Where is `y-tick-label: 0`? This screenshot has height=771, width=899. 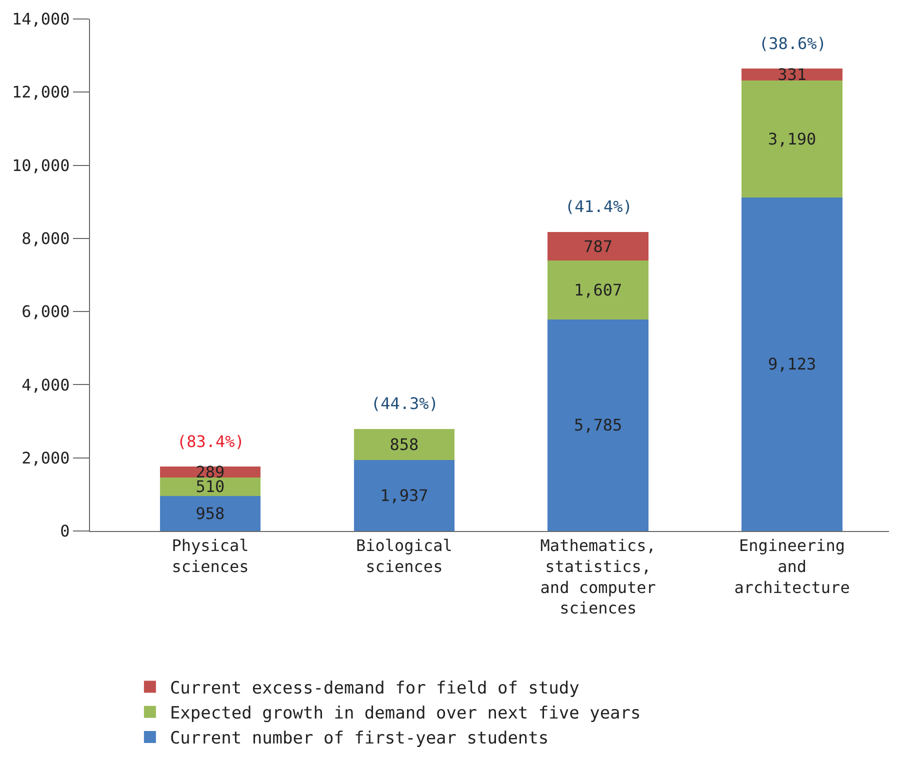 y-tick-label: 0 is located at coordinates (65, 531).